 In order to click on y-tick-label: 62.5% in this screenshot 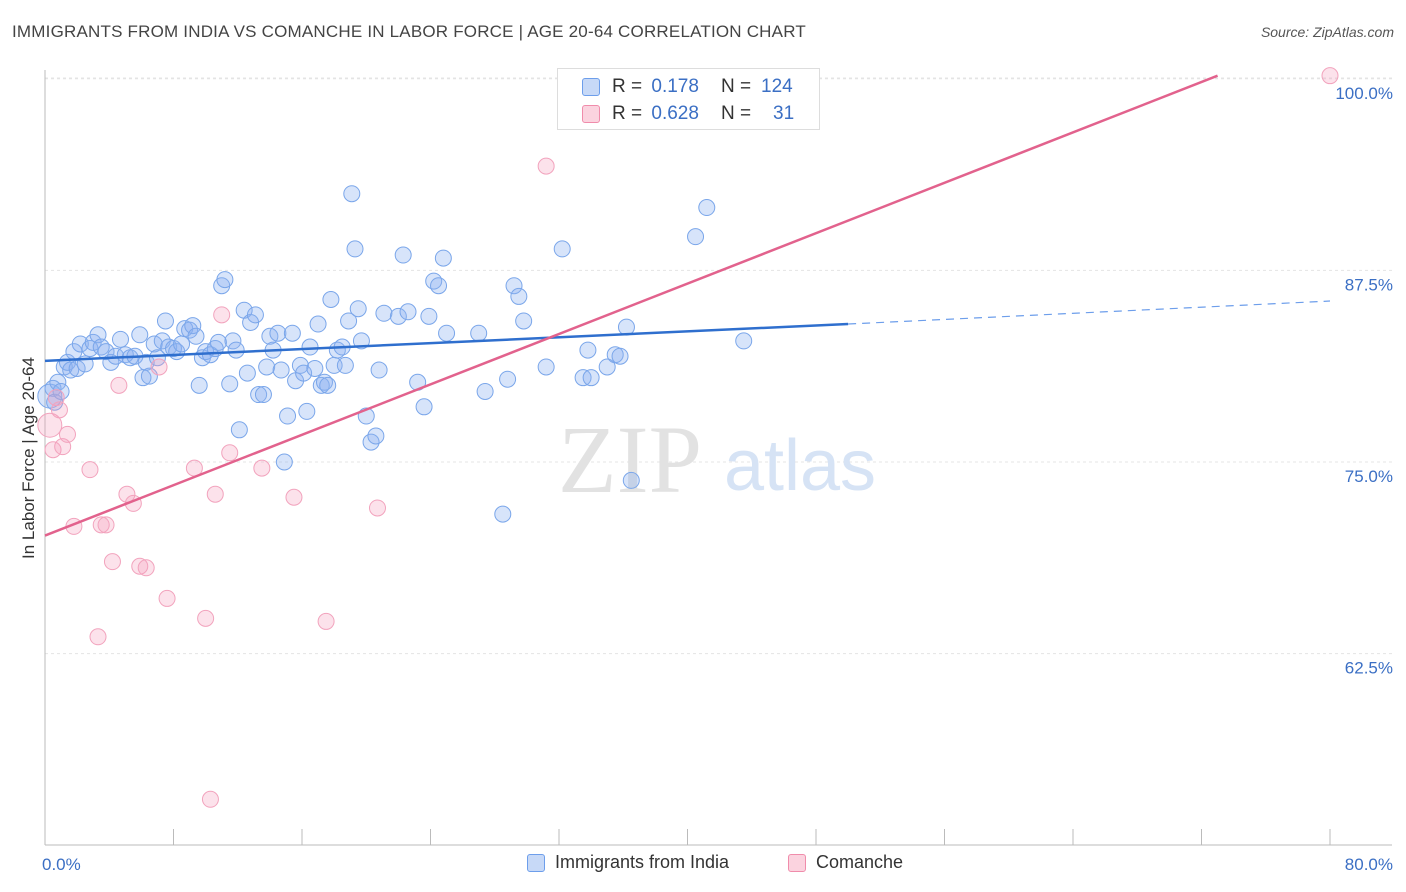, I will do `click(1369, 668)`.